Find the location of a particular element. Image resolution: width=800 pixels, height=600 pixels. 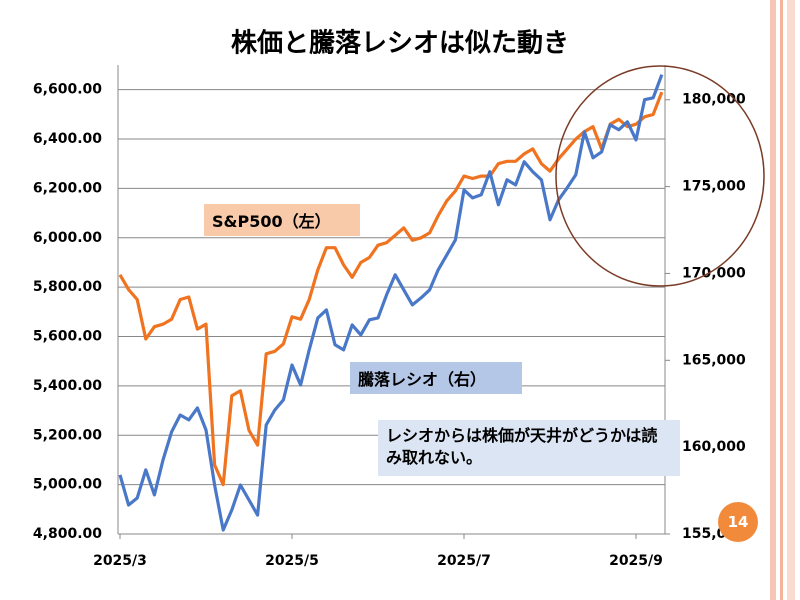

y2-tick-label: 165,000 is located at coordinates (714, 360).